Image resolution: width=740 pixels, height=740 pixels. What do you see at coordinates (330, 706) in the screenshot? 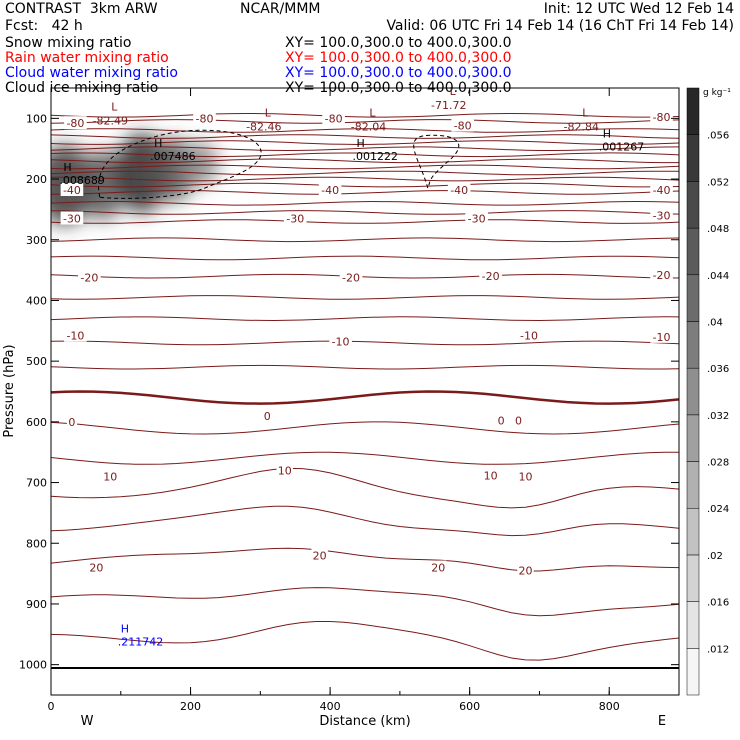
I see `x-tick-label: 400` at bounding box center [330, 706].